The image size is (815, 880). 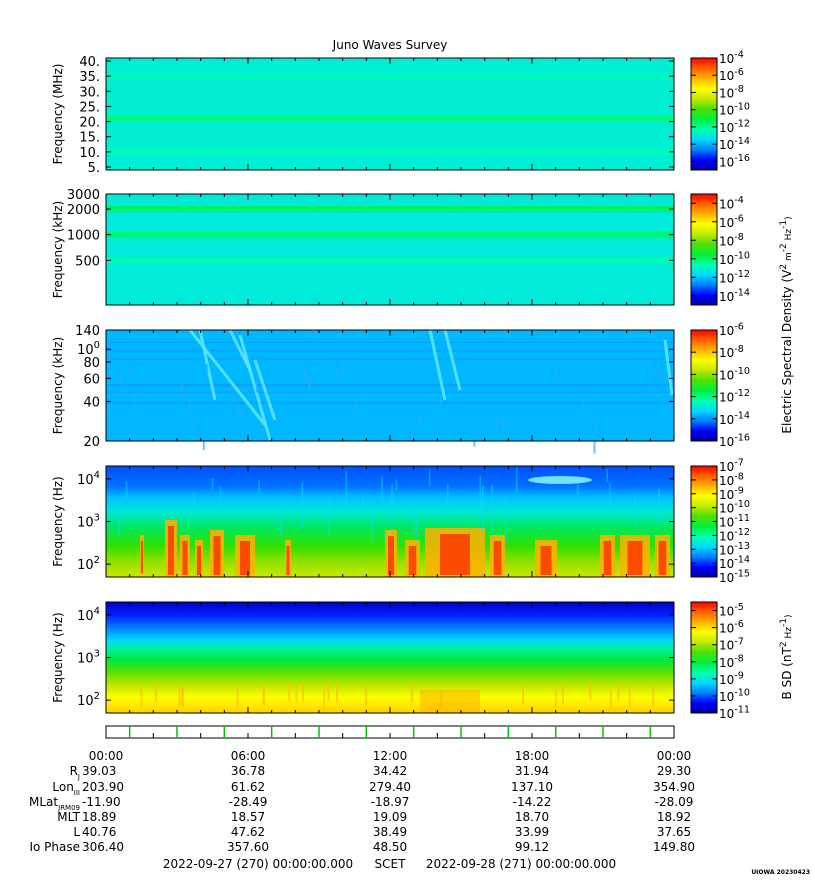 What do you see at coordinates (66, 788) in the screenshot?
I see `ephemeris-label: LonIII` at bounding box center [66, 788].